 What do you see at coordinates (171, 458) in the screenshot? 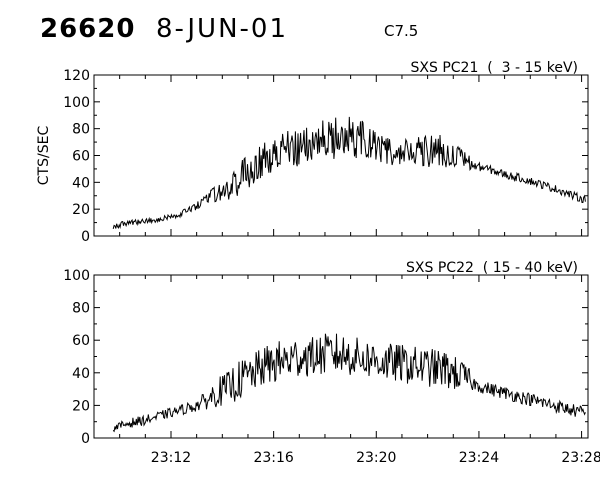
I see `x-tick-label: 23:12` at bounding box center [171, 458].